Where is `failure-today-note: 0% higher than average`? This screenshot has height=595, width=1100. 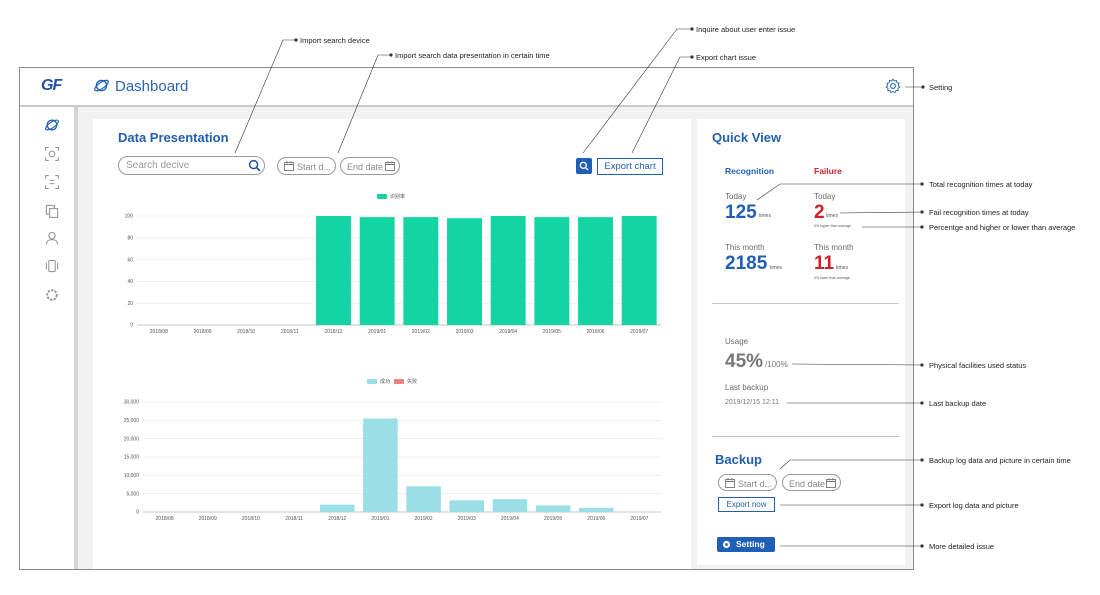
failure-today-note: 0% higher than average is located at coordinates (833, 226).